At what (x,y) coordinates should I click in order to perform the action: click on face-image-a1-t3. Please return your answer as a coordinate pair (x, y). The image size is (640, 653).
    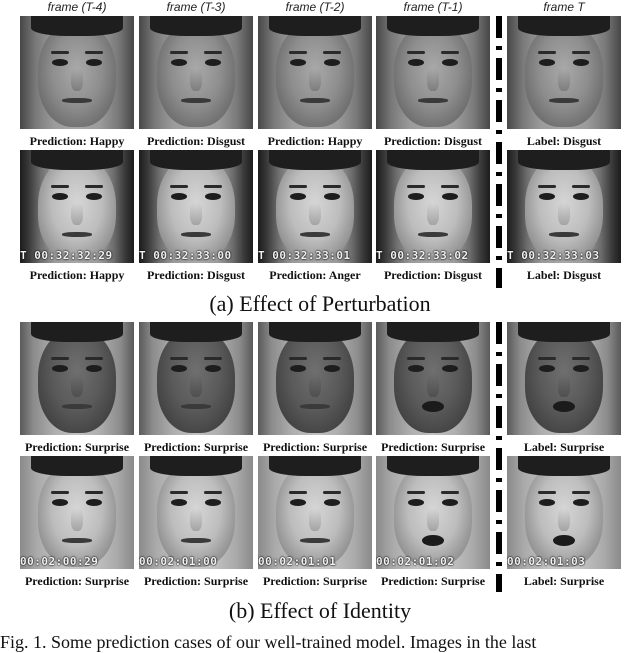
    Looking at the image, I should click on (196, 72).